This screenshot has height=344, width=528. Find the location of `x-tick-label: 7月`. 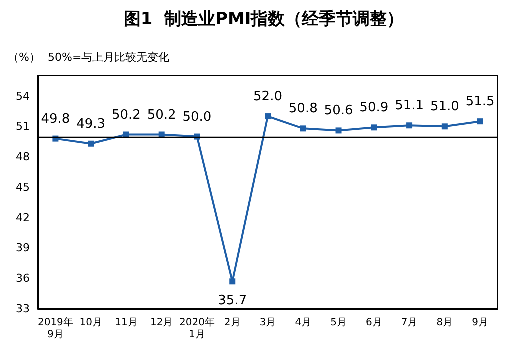

x-tick-label: 7月 is located at coordinates (409, 323).